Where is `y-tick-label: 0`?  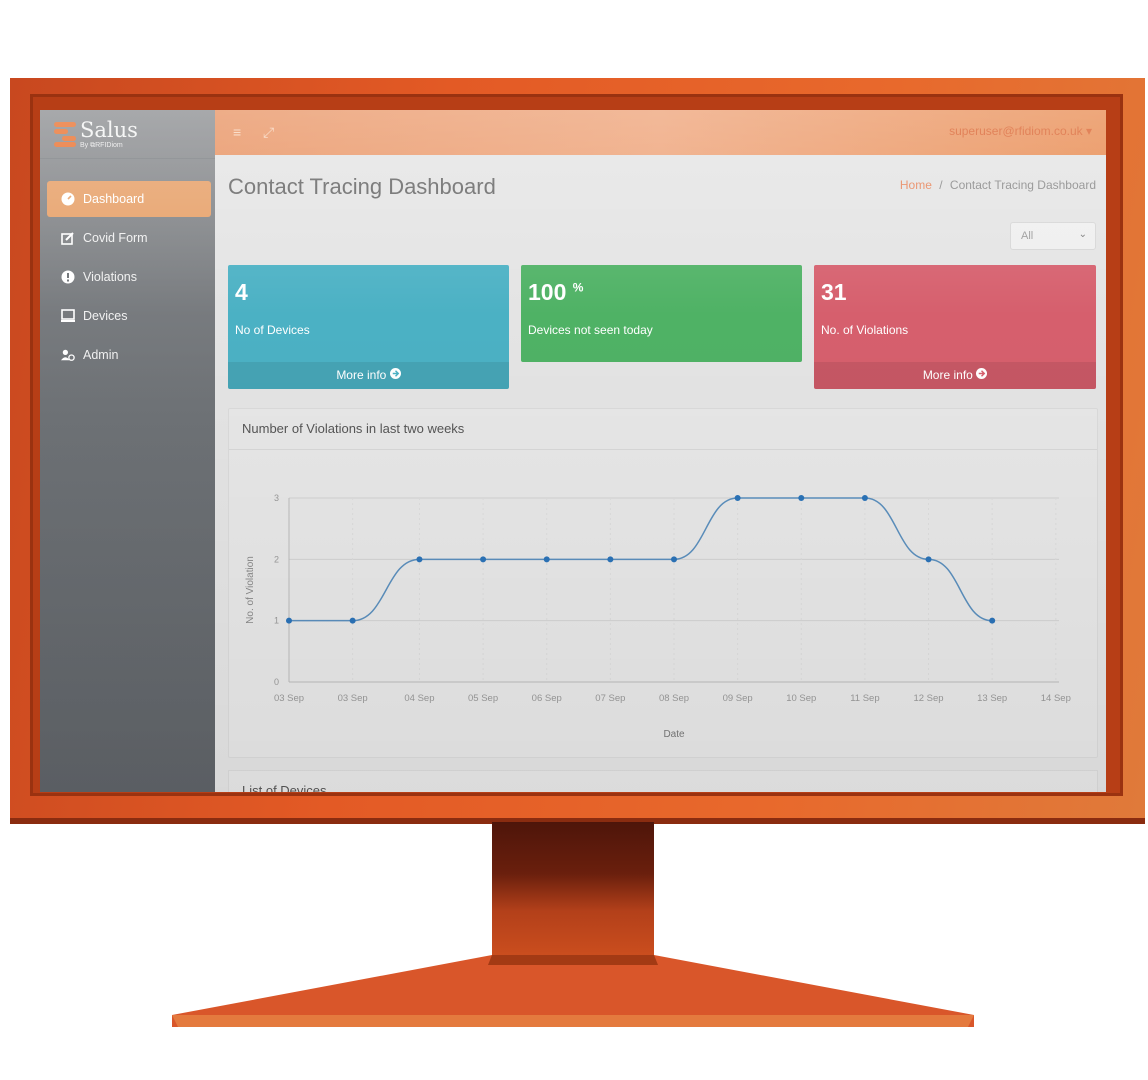 y-tick-label: 0 is located at coordinates (276, 682).